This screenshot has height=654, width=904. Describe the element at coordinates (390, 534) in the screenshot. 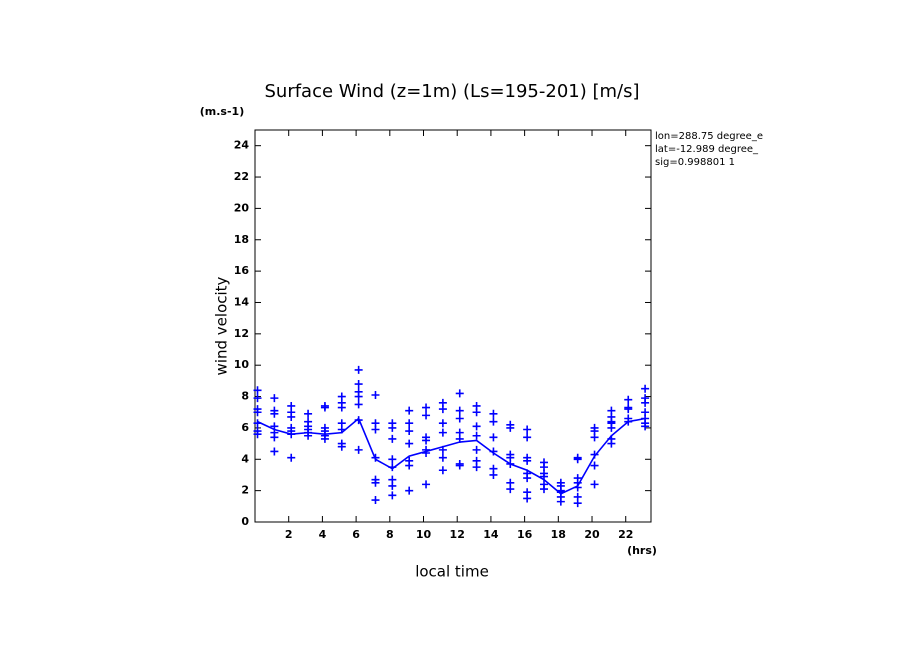

I see `x-tick-label: 8` at that location.